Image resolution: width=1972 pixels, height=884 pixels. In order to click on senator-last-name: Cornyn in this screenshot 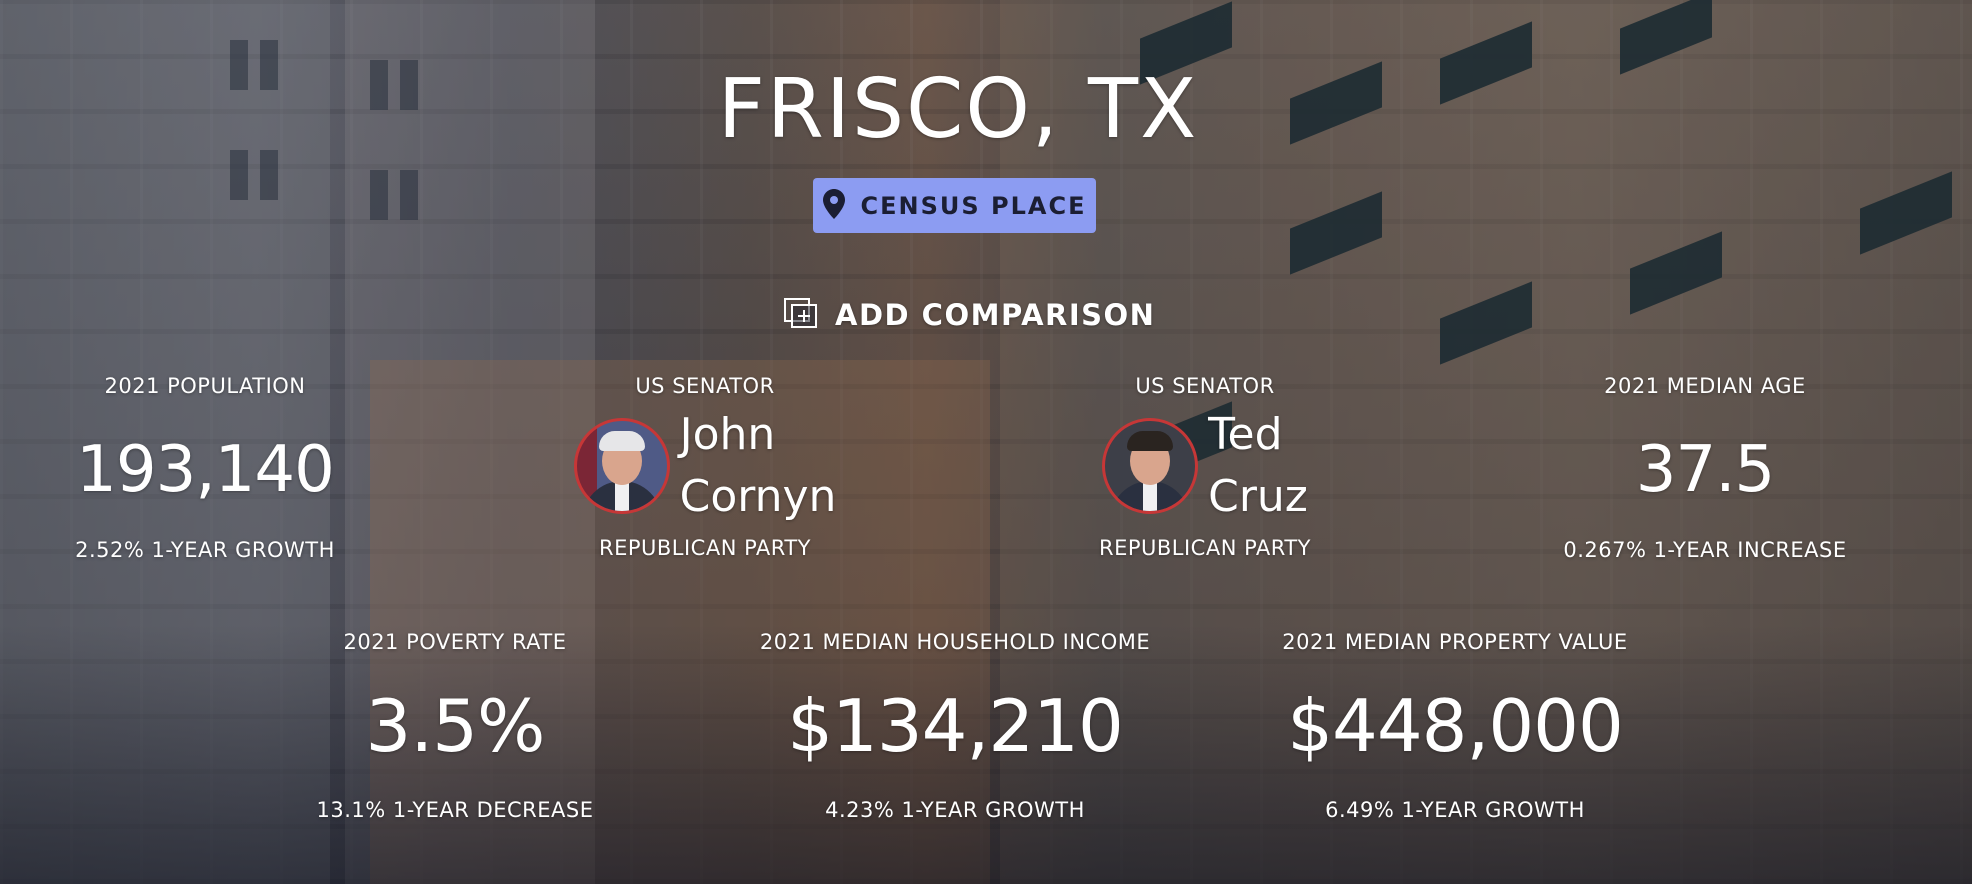, I will do `click(758, 496)`.